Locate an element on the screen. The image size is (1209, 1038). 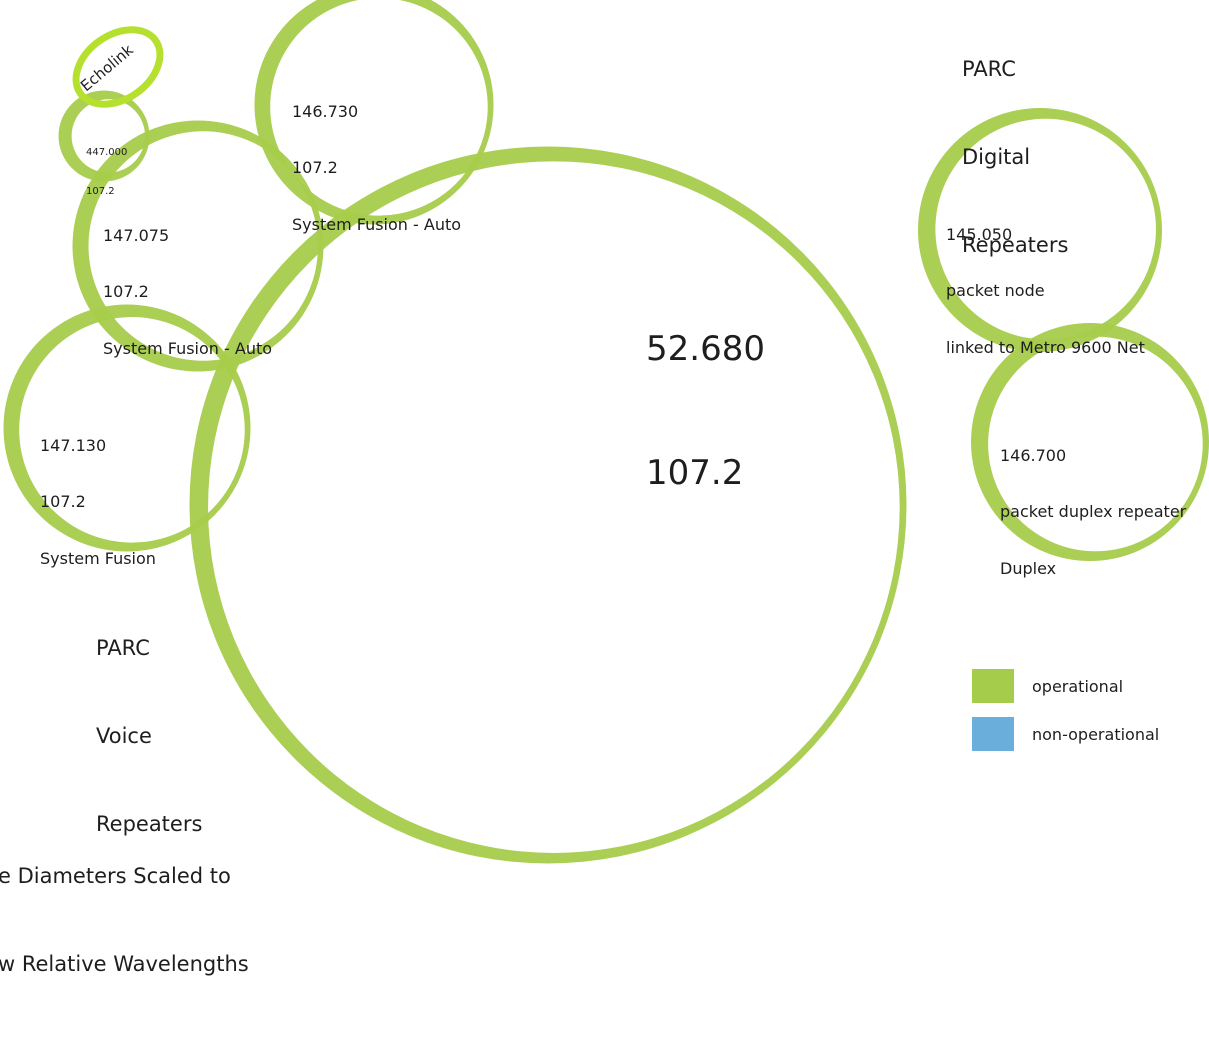
frequency: 147.075 is located at coordinates (136, 235).